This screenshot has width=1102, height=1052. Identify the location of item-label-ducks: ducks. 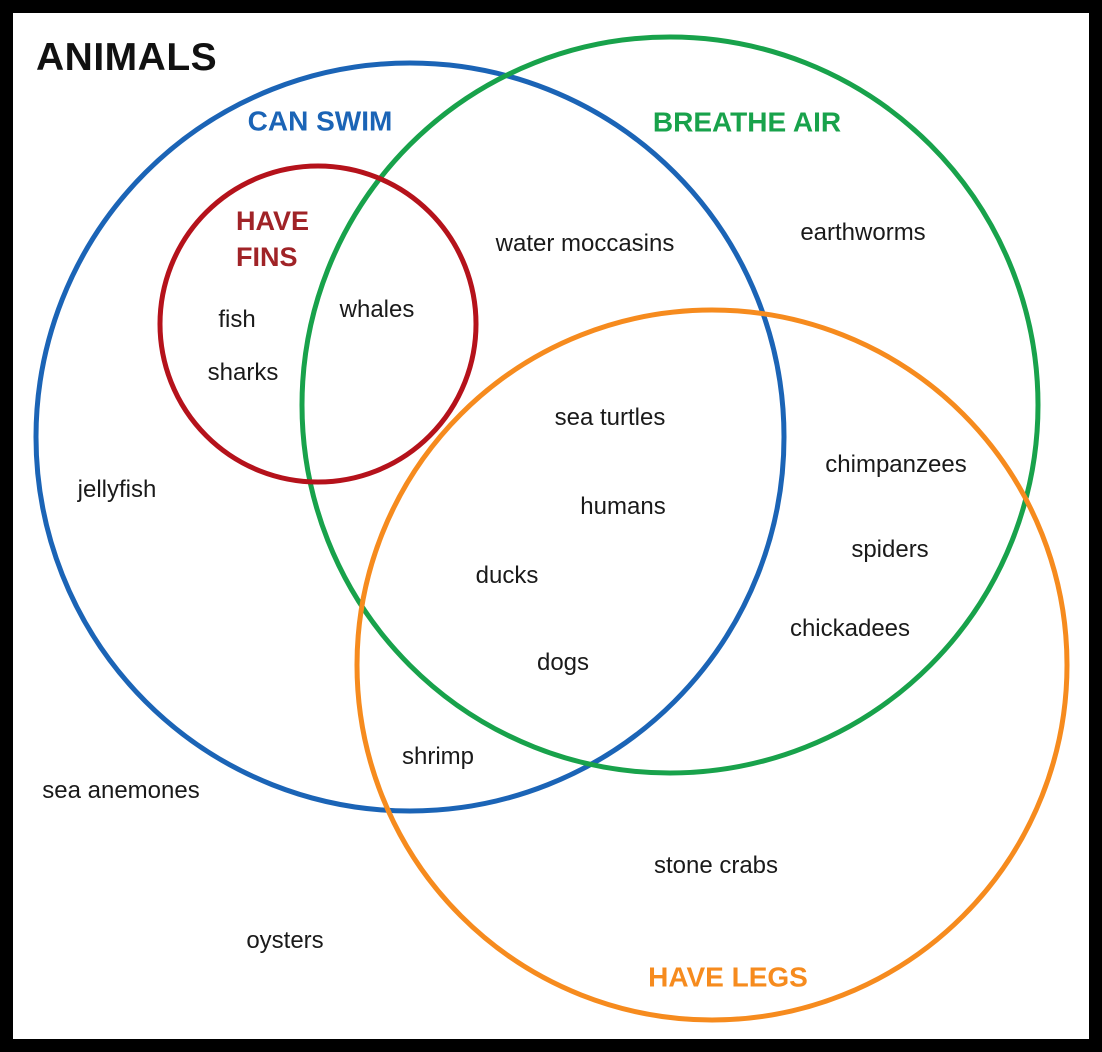
(507, 575).